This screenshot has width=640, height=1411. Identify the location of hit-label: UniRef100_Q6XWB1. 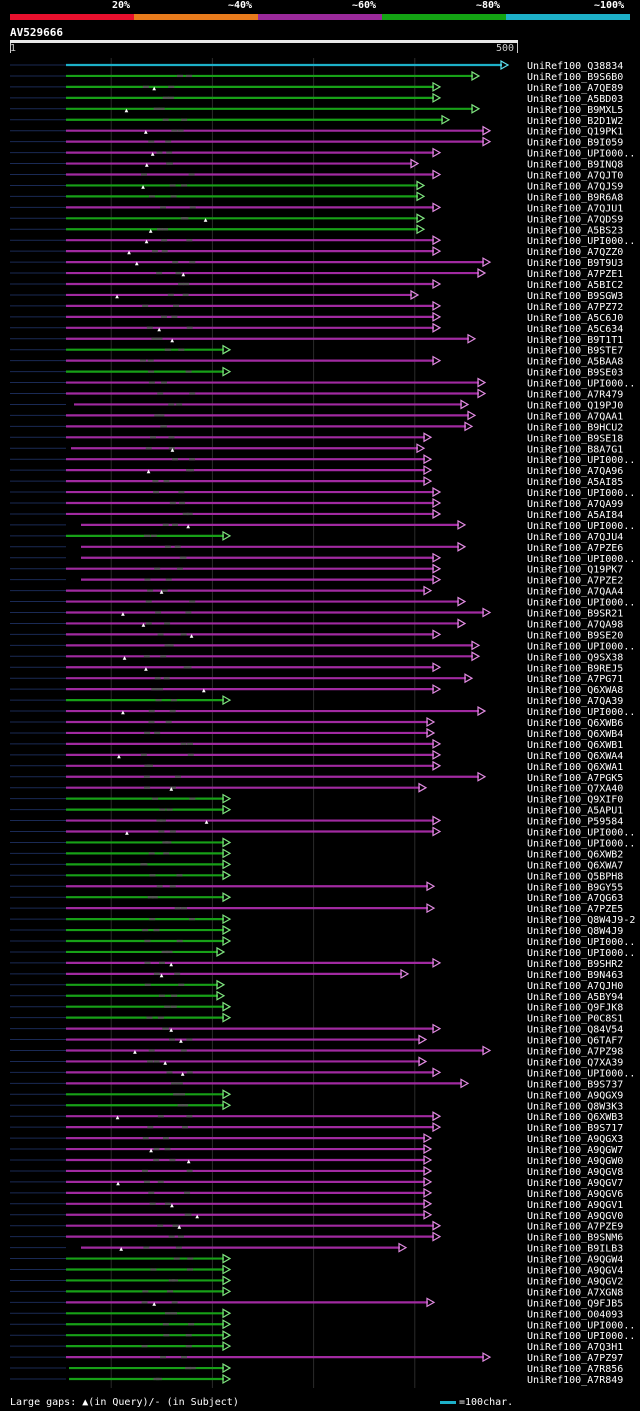
(575, 745).